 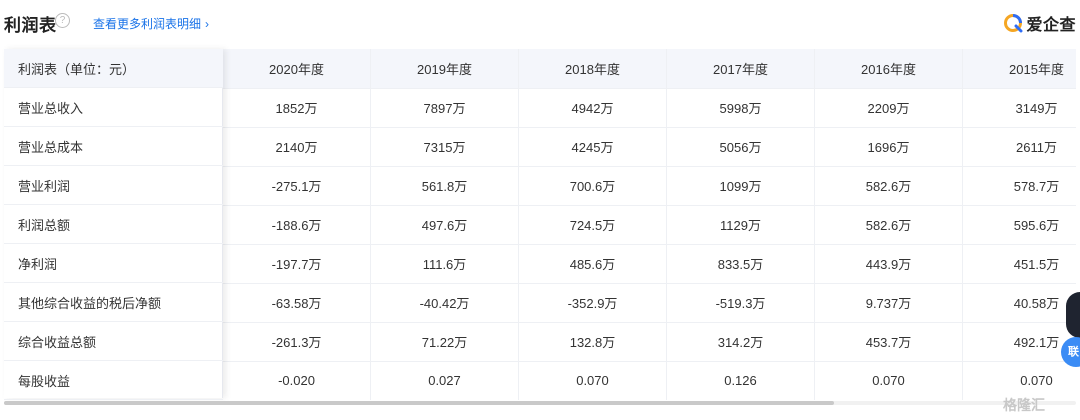 What do you see at coordinates (889, 302) in the screenshot?
I see `table-cell: 9.737万` at bounding box center [889, 302].